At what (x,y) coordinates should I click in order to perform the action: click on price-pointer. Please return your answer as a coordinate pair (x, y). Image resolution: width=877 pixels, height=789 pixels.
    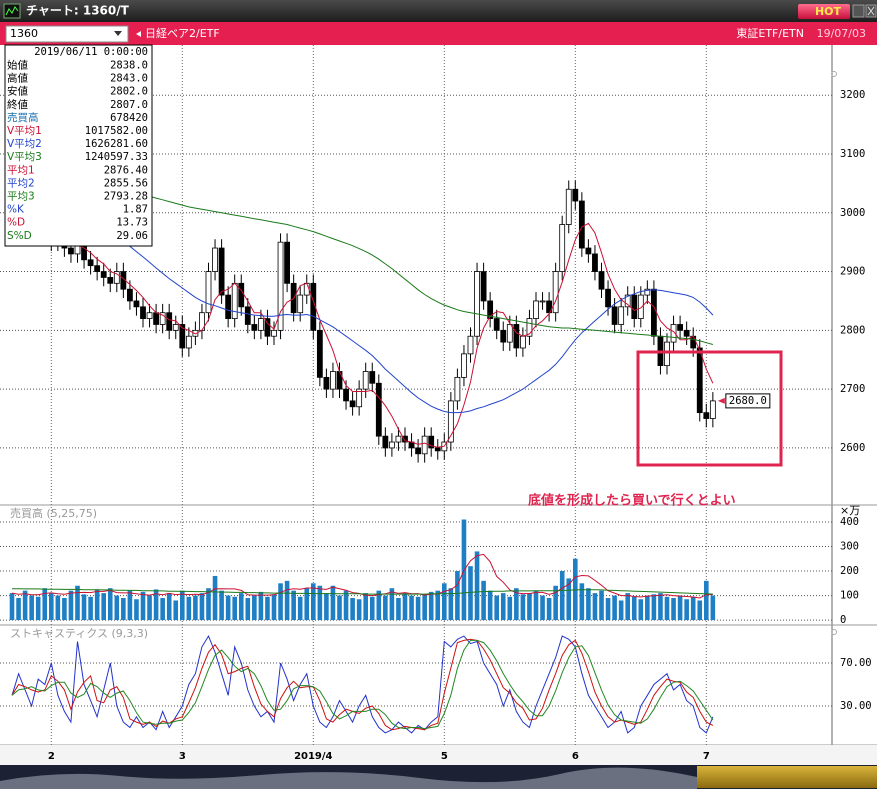
    Looking at the image, I should click on (721, 400).